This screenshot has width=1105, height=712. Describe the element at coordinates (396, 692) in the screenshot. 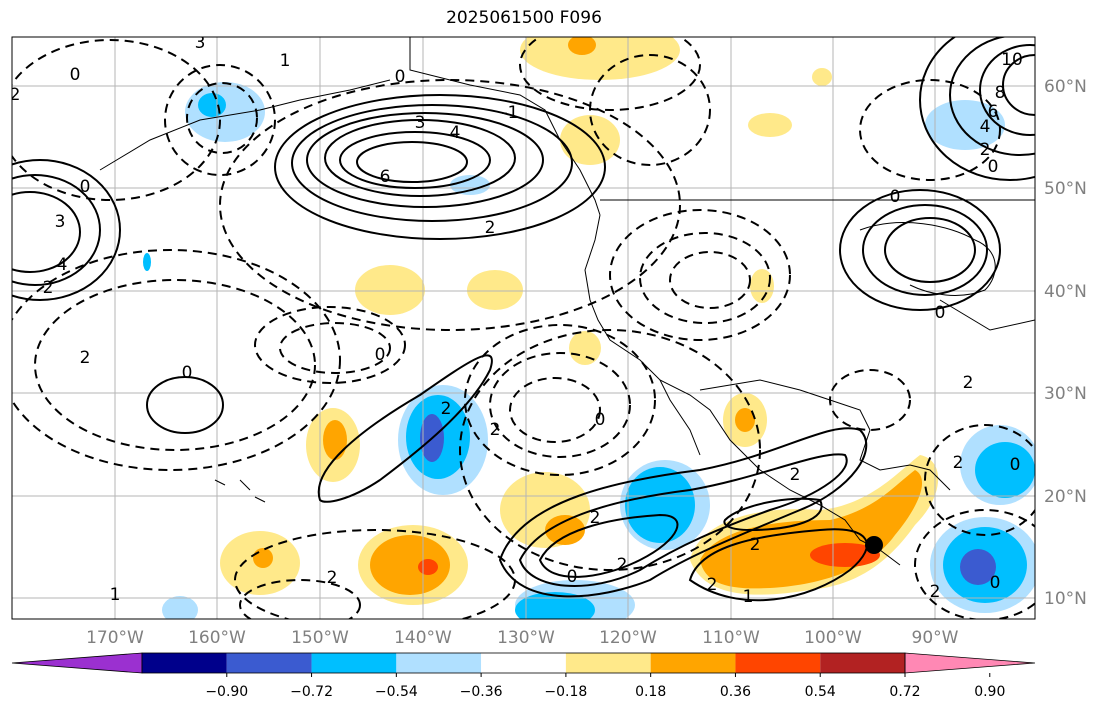

I see `colorbar-tick-label: −0.54` at that location.